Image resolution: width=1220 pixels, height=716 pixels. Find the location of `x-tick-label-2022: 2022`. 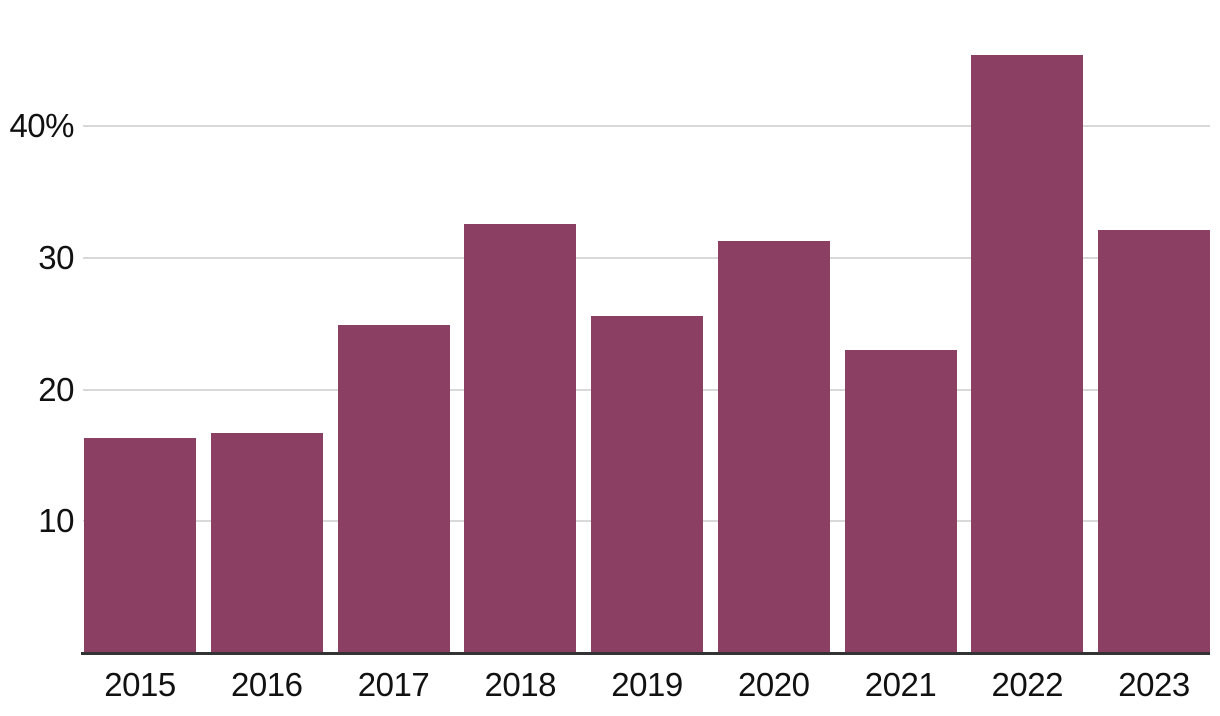

x-tick-label-2022: 2022 is located at coordinates (1027, 684).